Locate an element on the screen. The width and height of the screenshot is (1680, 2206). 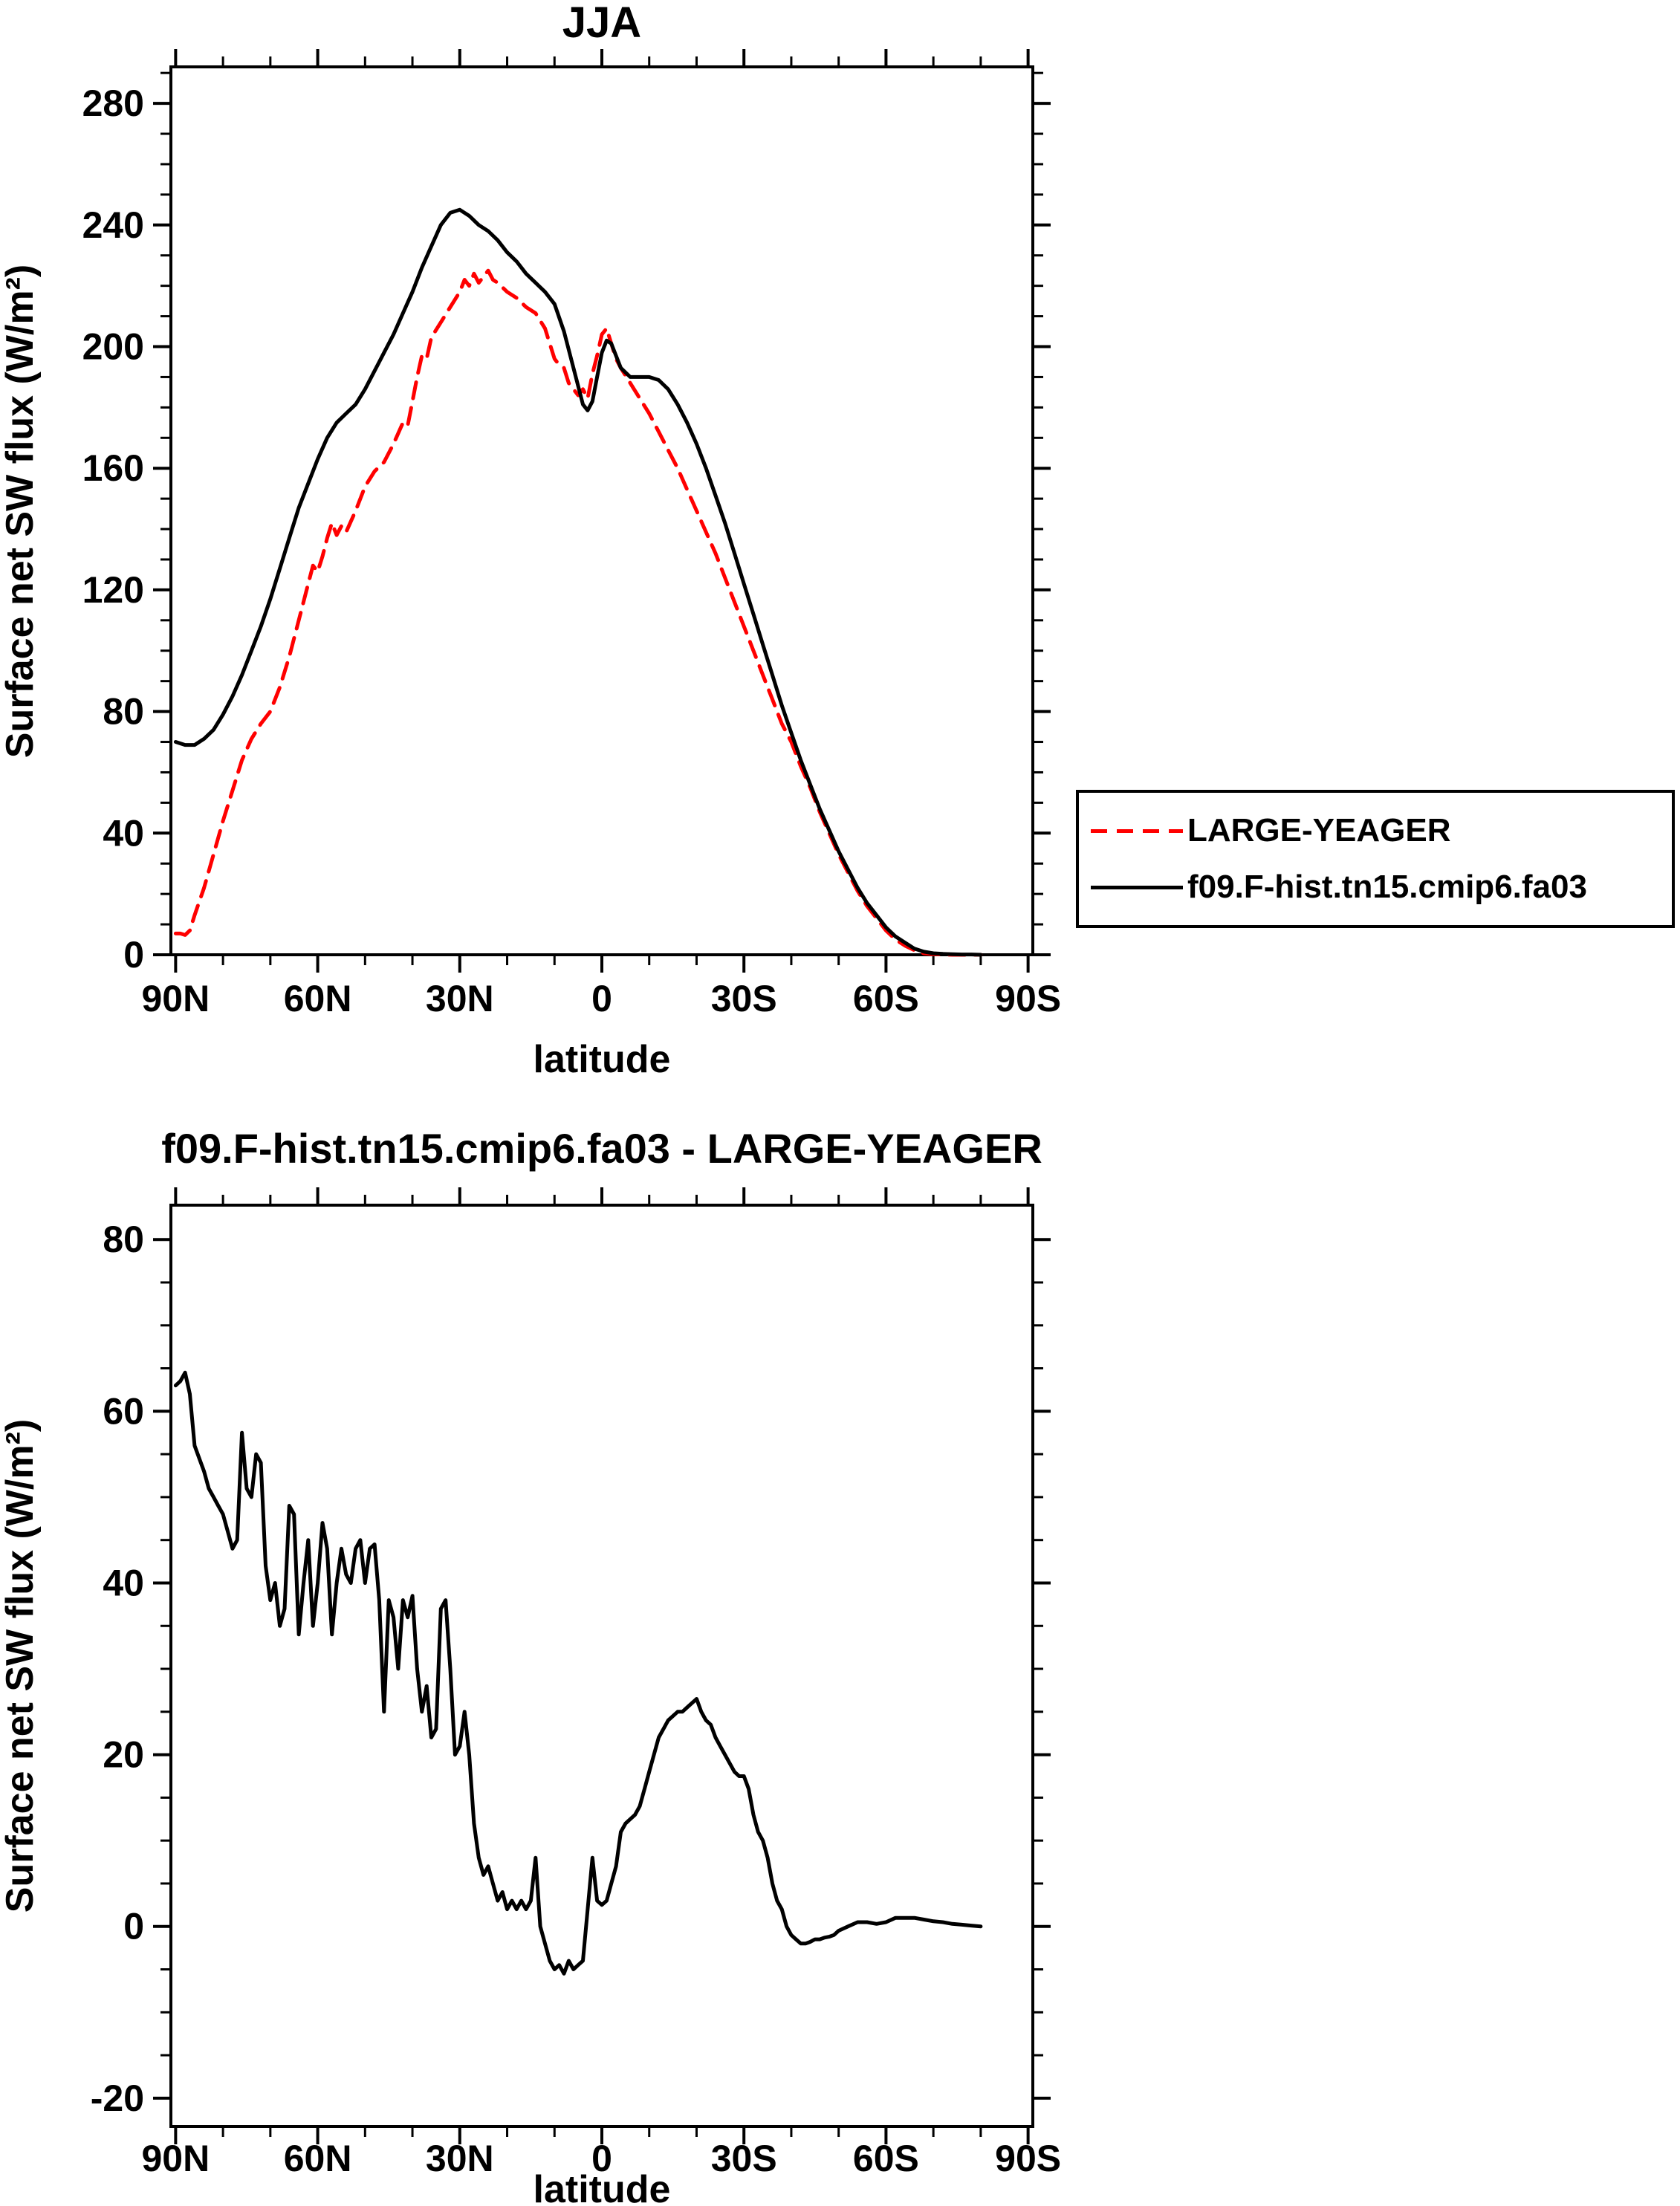
y-tick-label: 20 is located at coordinates (124, 1755).